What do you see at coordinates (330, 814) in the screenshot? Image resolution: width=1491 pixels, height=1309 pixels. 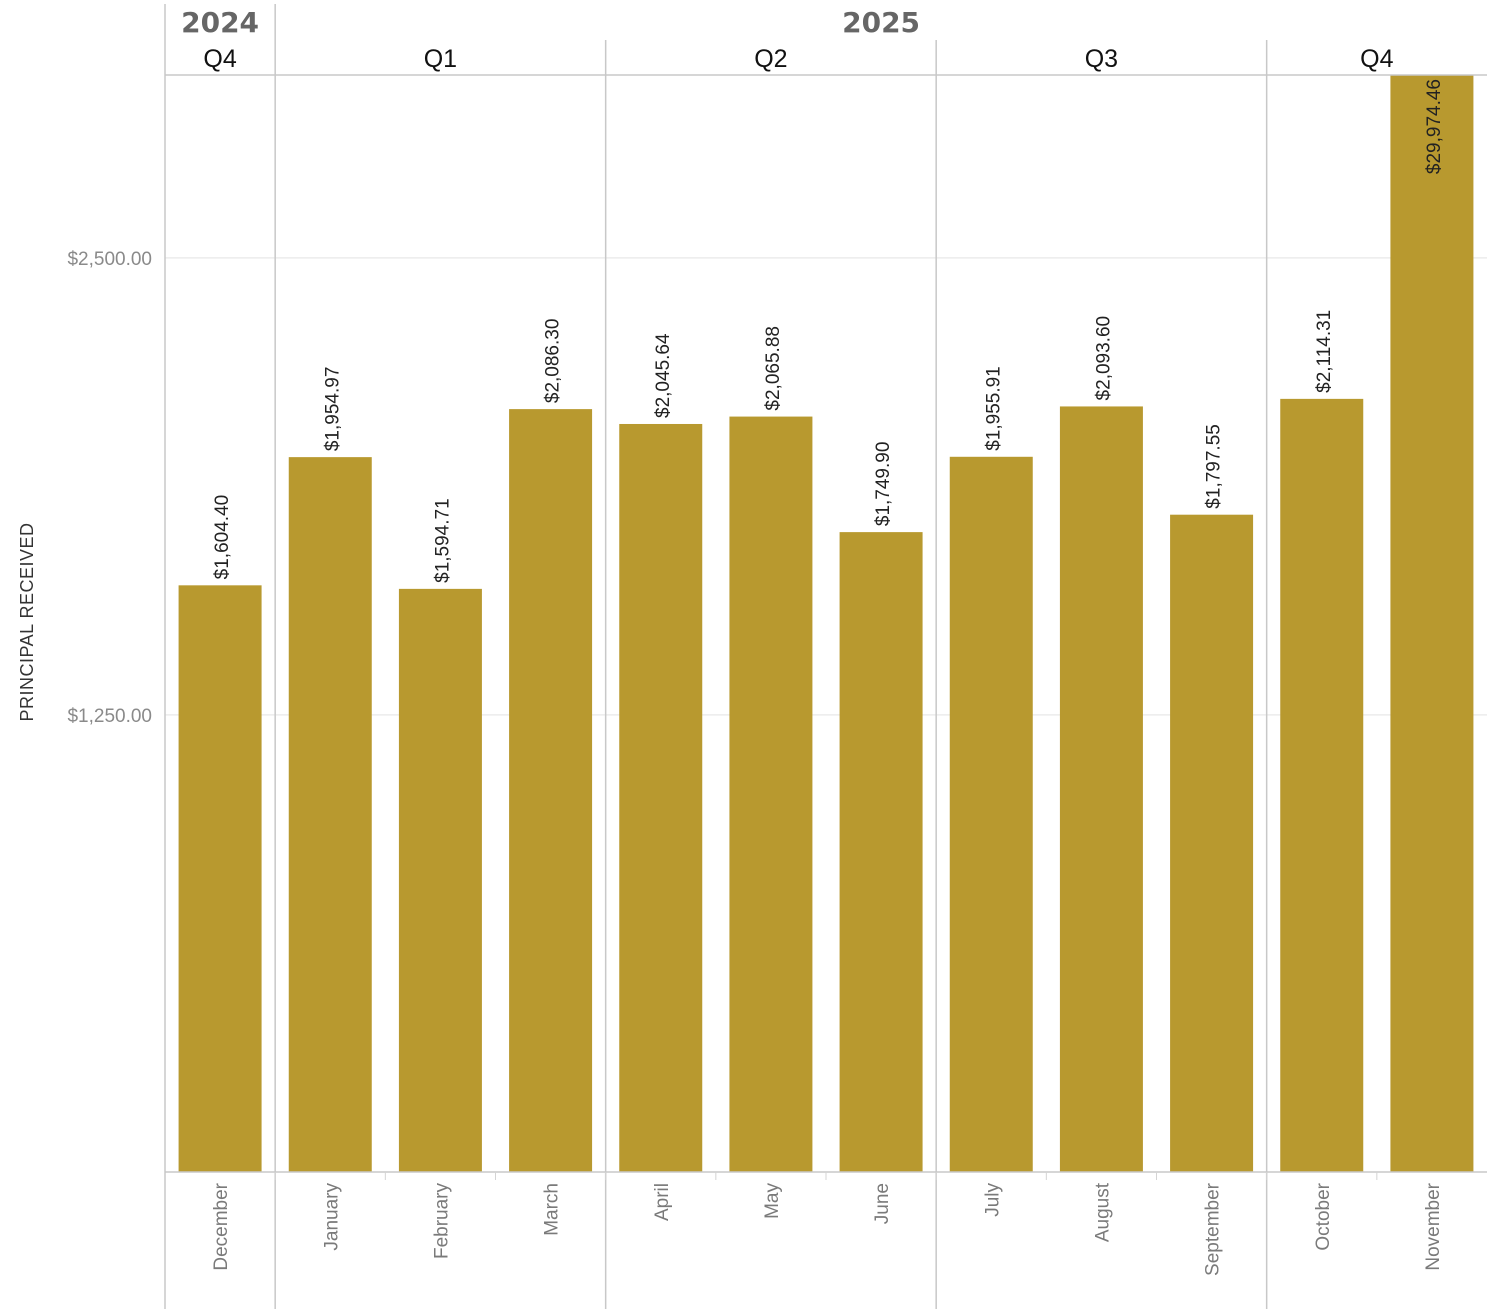 I see `bar-january` at bounding box center [330, 814].